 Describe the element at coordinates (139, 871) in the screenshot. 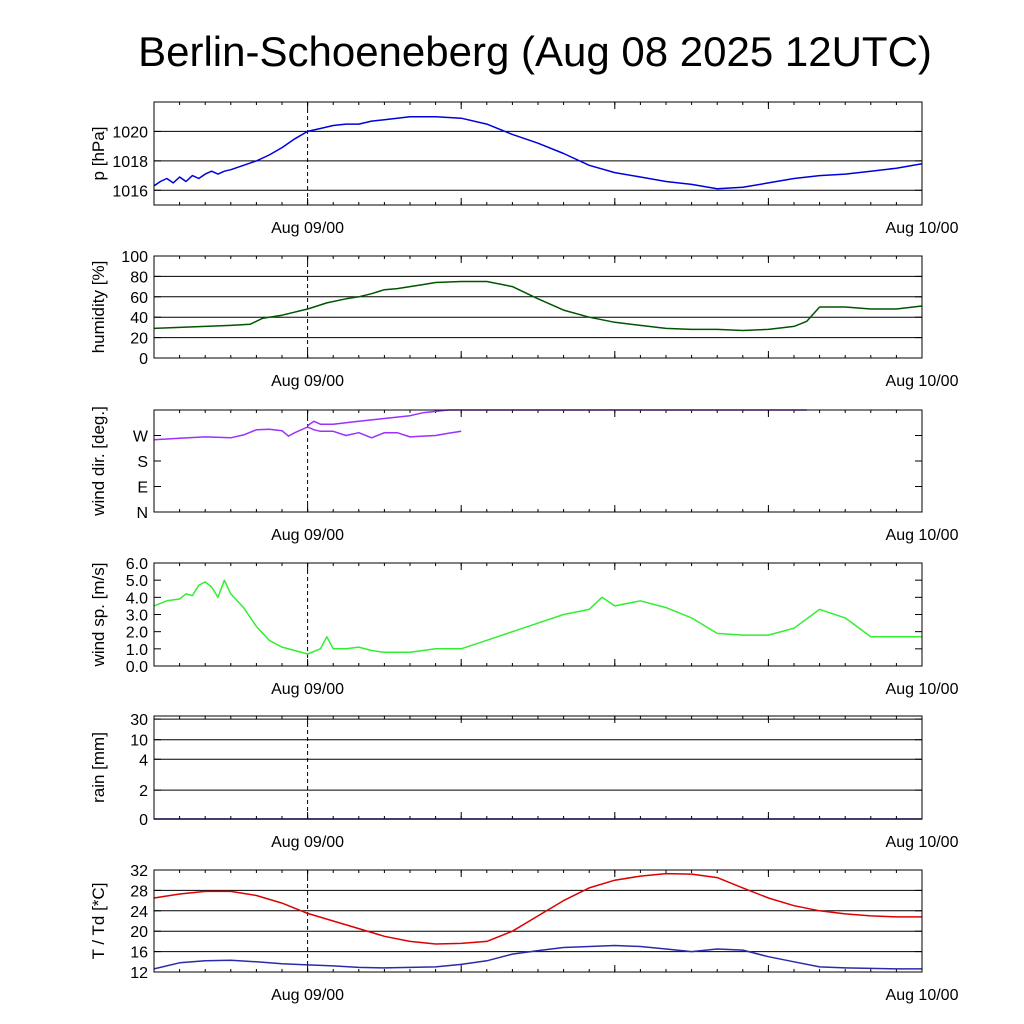

I see `y-tick-label: 32` at that location.